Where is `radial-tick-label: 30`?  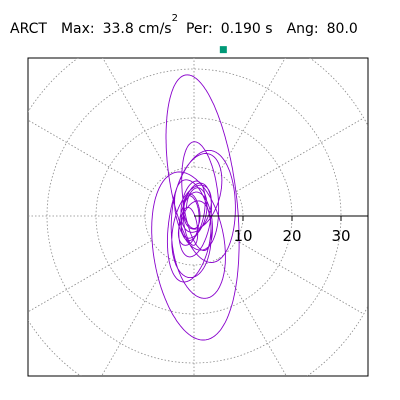 radial-tick-label: 30 is located at coordinates (340, 236).